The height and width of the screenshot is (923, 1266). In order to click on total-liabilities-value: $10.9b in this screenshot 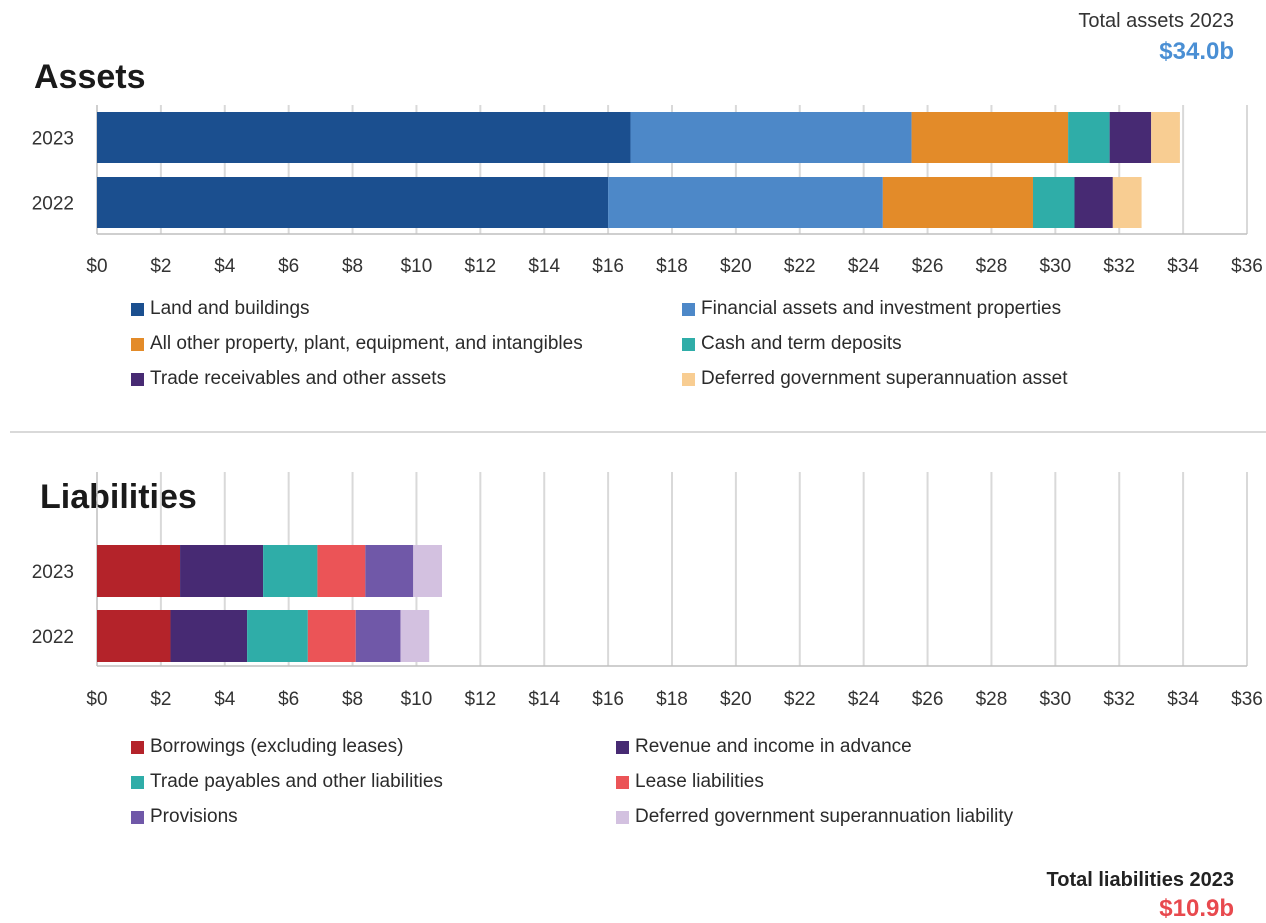, I will do `click(1196, 908)`.